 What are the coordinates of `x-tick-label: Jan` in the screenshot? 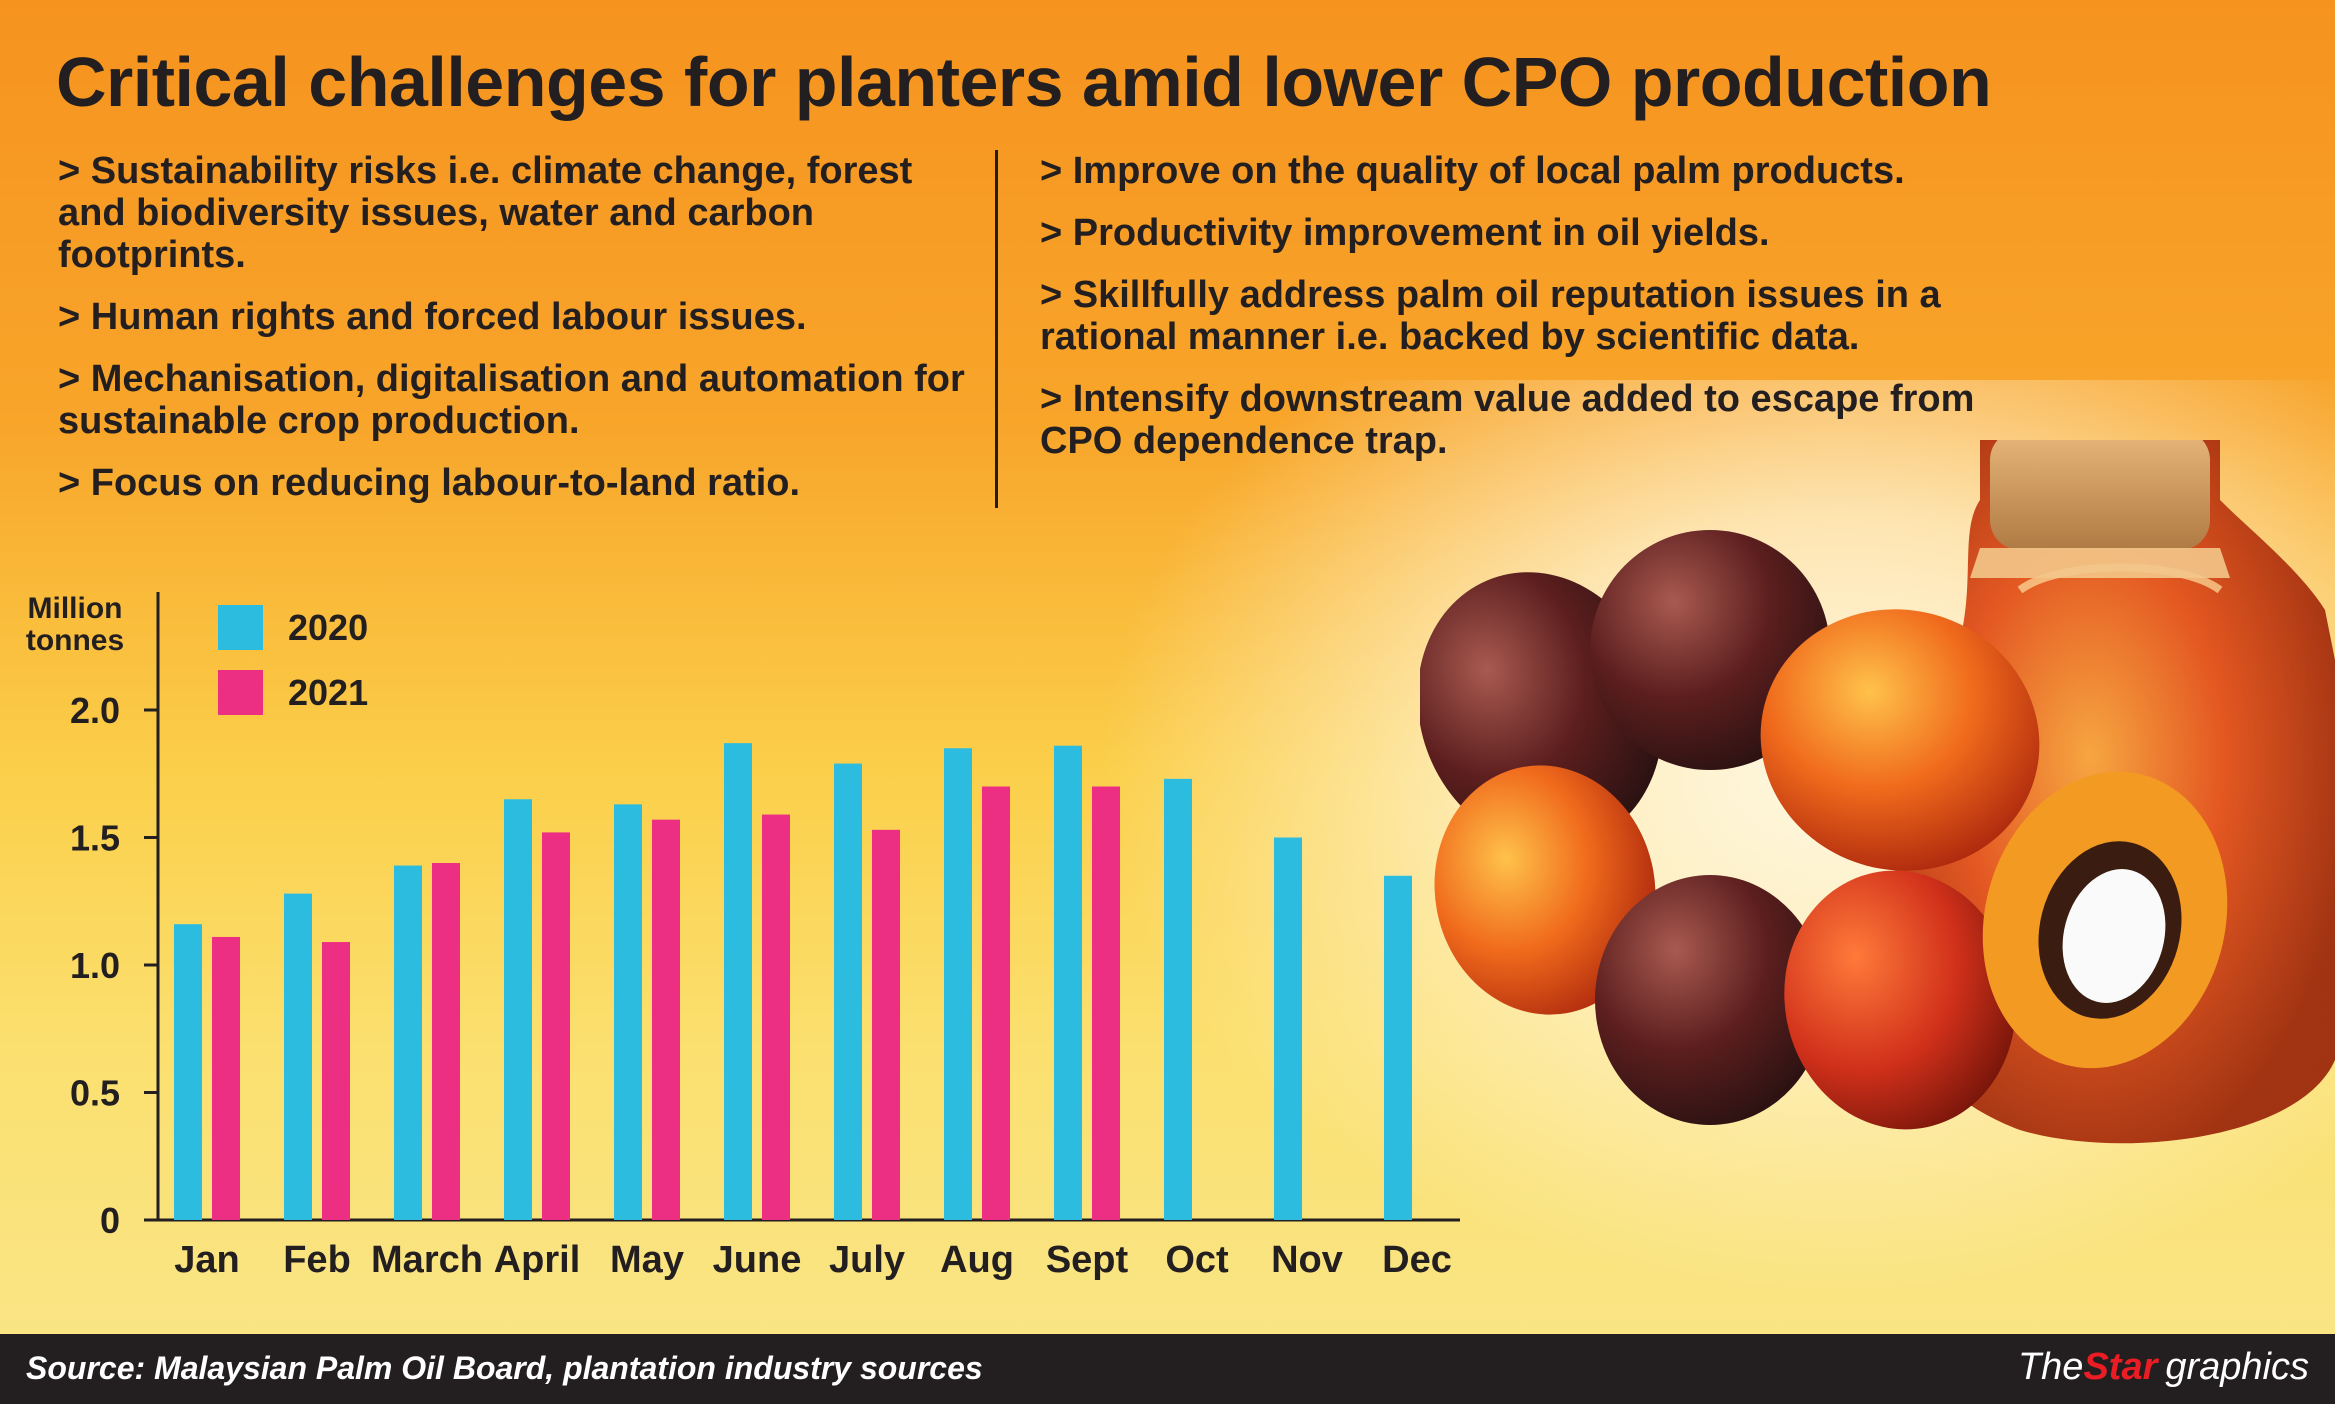 It's located at (206, 1260).